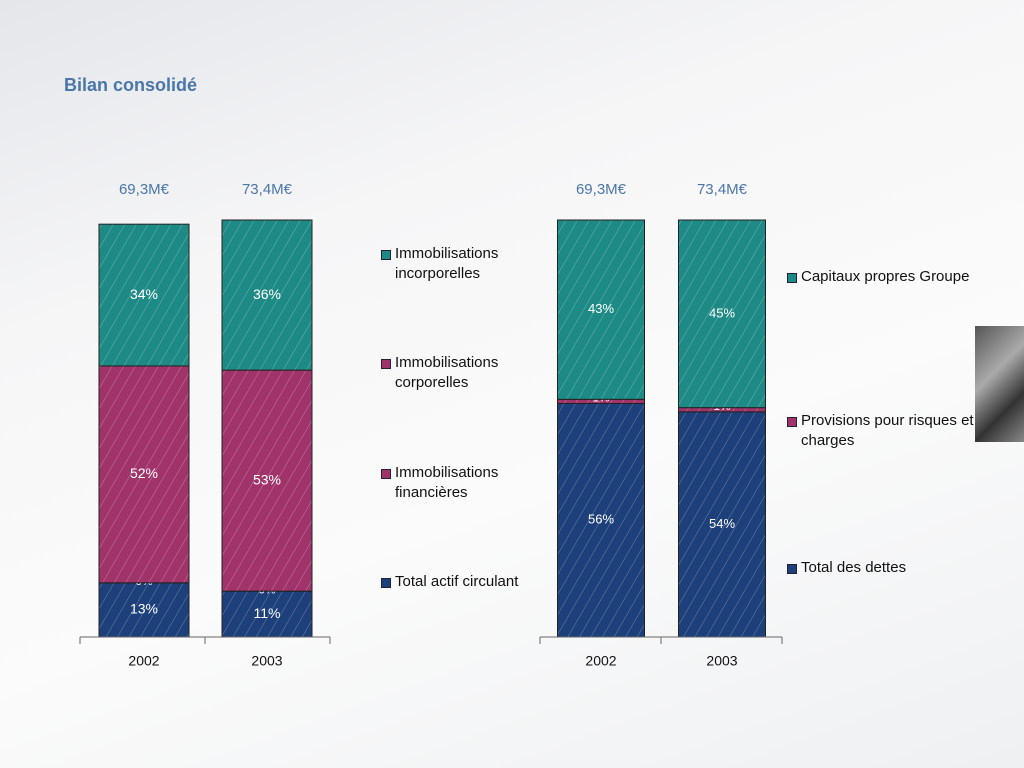 The image size is (1024, 768). What do you see at coordinates (885, 276) in the screenshot?
I see `legend-label: Capitaux propres Groupe` at bounding box center [885, 276].